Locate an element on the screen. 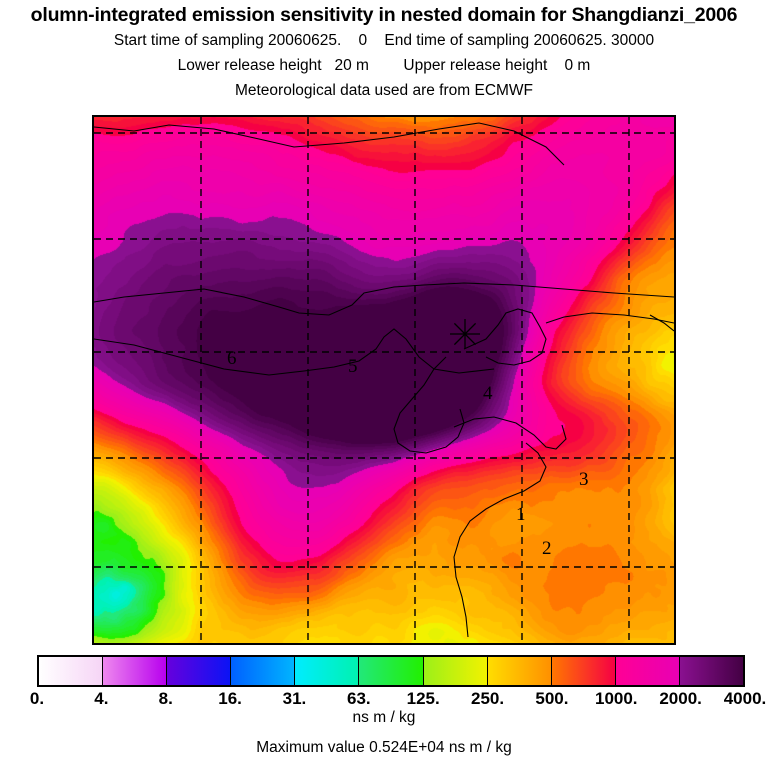  colorbar-units-label: ns m / kg is located at coordinates (384, 717).